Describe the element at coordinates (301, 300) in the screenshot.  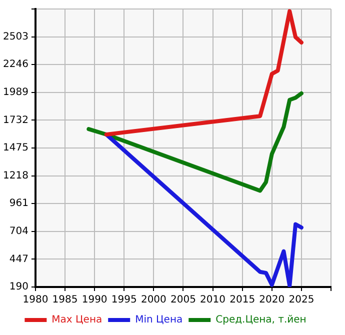
I see `x-tick-label: 2025` at that location.